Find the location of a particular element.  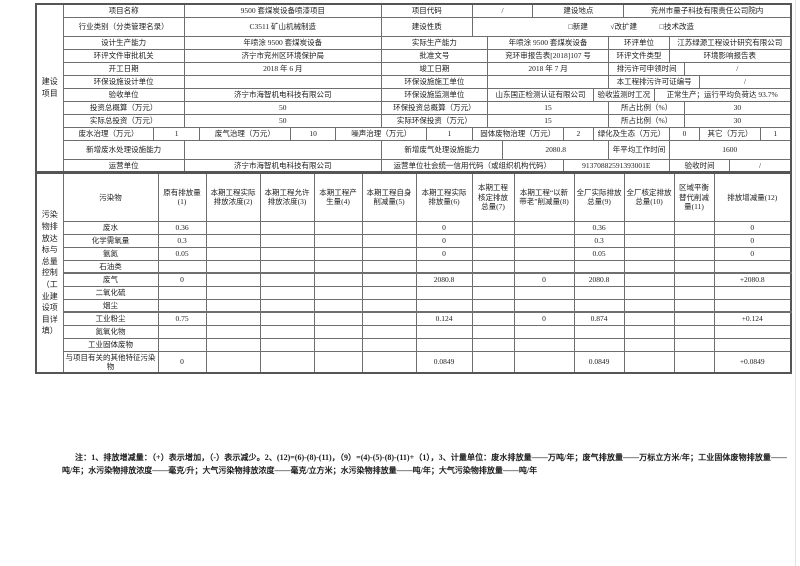

field-label: 批准文号 is located at coordinates (434, 55).